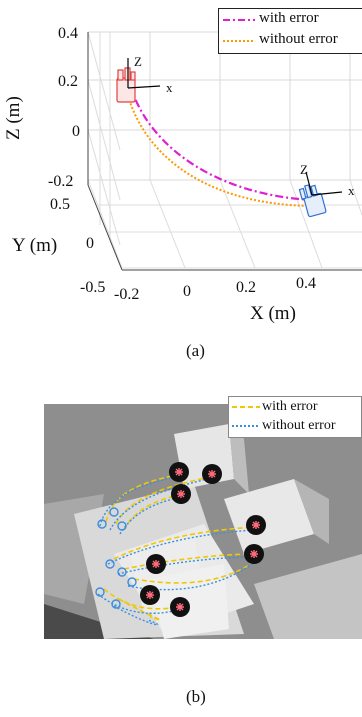 The image size is (362, 717). What do you see at coordinates (60, 204) in the screenshot?
I see `y-tick: 0.5` at bounding box center [60, 204].